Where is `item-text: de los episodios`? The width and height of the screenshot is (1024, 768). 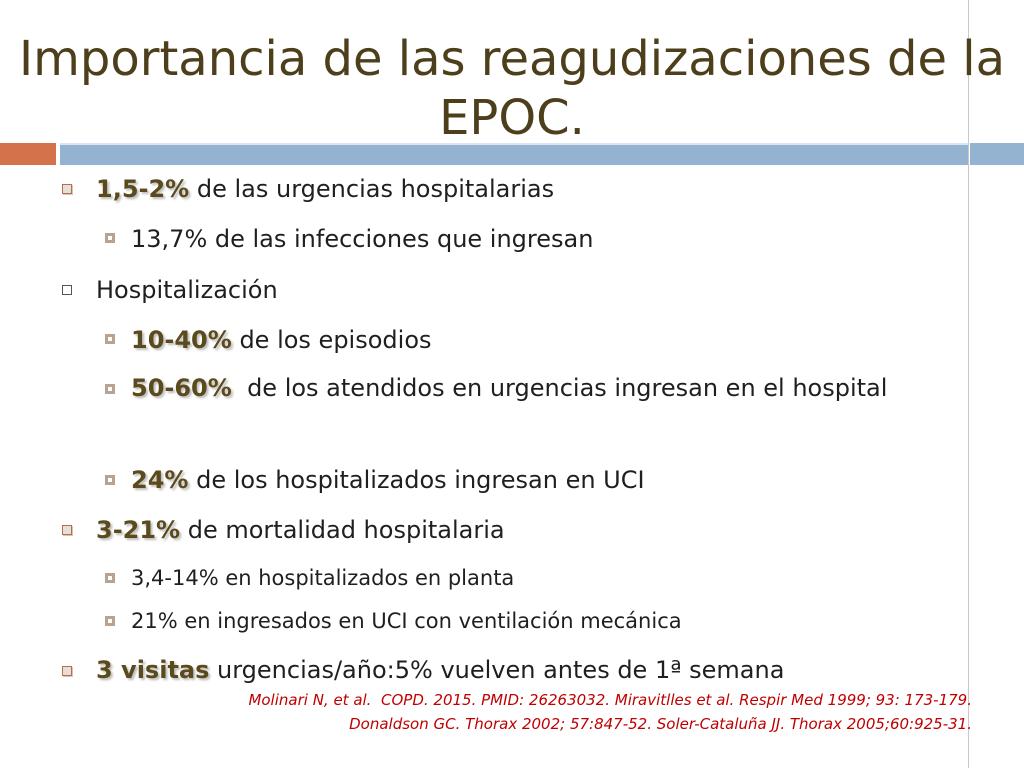 item-text: de los episodios is located at coordinates (331, 340).